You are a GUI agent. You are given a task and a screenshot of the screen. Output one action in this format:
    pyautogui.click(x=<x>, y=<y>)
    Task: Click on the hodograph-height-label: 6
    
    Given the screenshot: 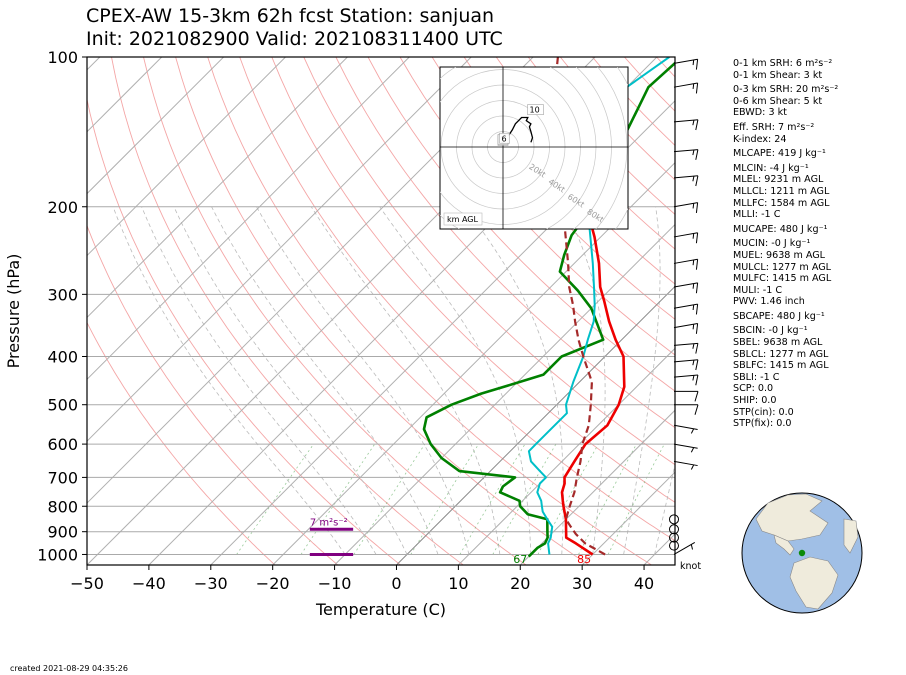 What is the action you would take?
    pyautogui.click(x=504, y=138)
    